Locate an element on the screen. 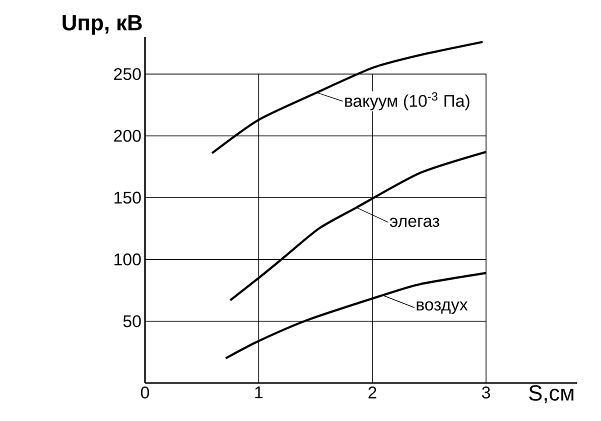 The height and width of the screenshot is (421, 601). x-tick-label: 1 is located at coordinates (259, 392).